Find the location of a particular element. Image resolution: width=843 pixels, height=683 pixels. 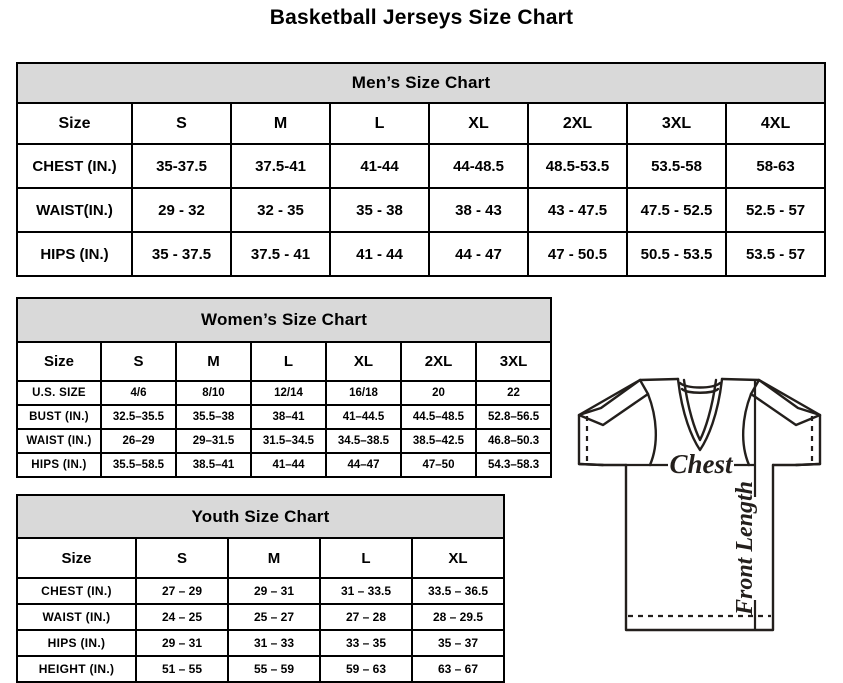

mens-row-label: CHEST (IN.) is located at coordinates (74, 166).